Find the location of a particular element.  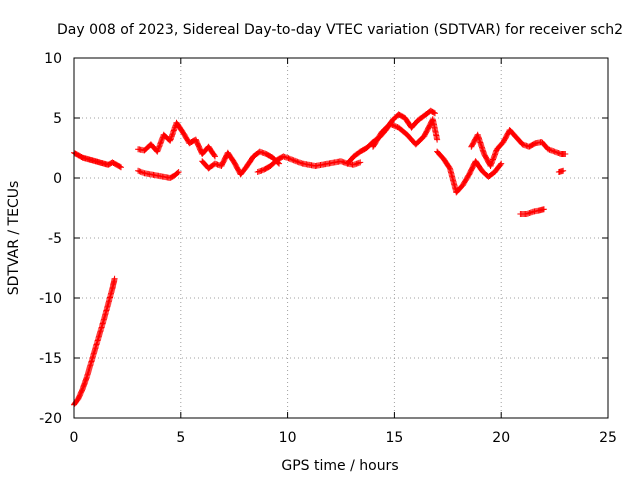

y-tick-label: 5 is located at coordinates (57, 119).